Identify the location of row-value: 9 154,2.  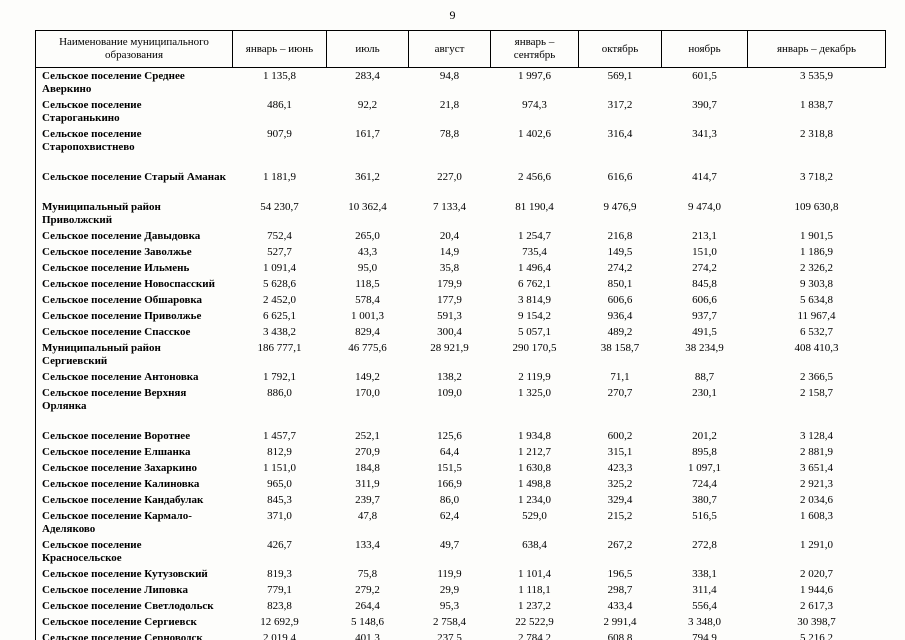
(534, 316).